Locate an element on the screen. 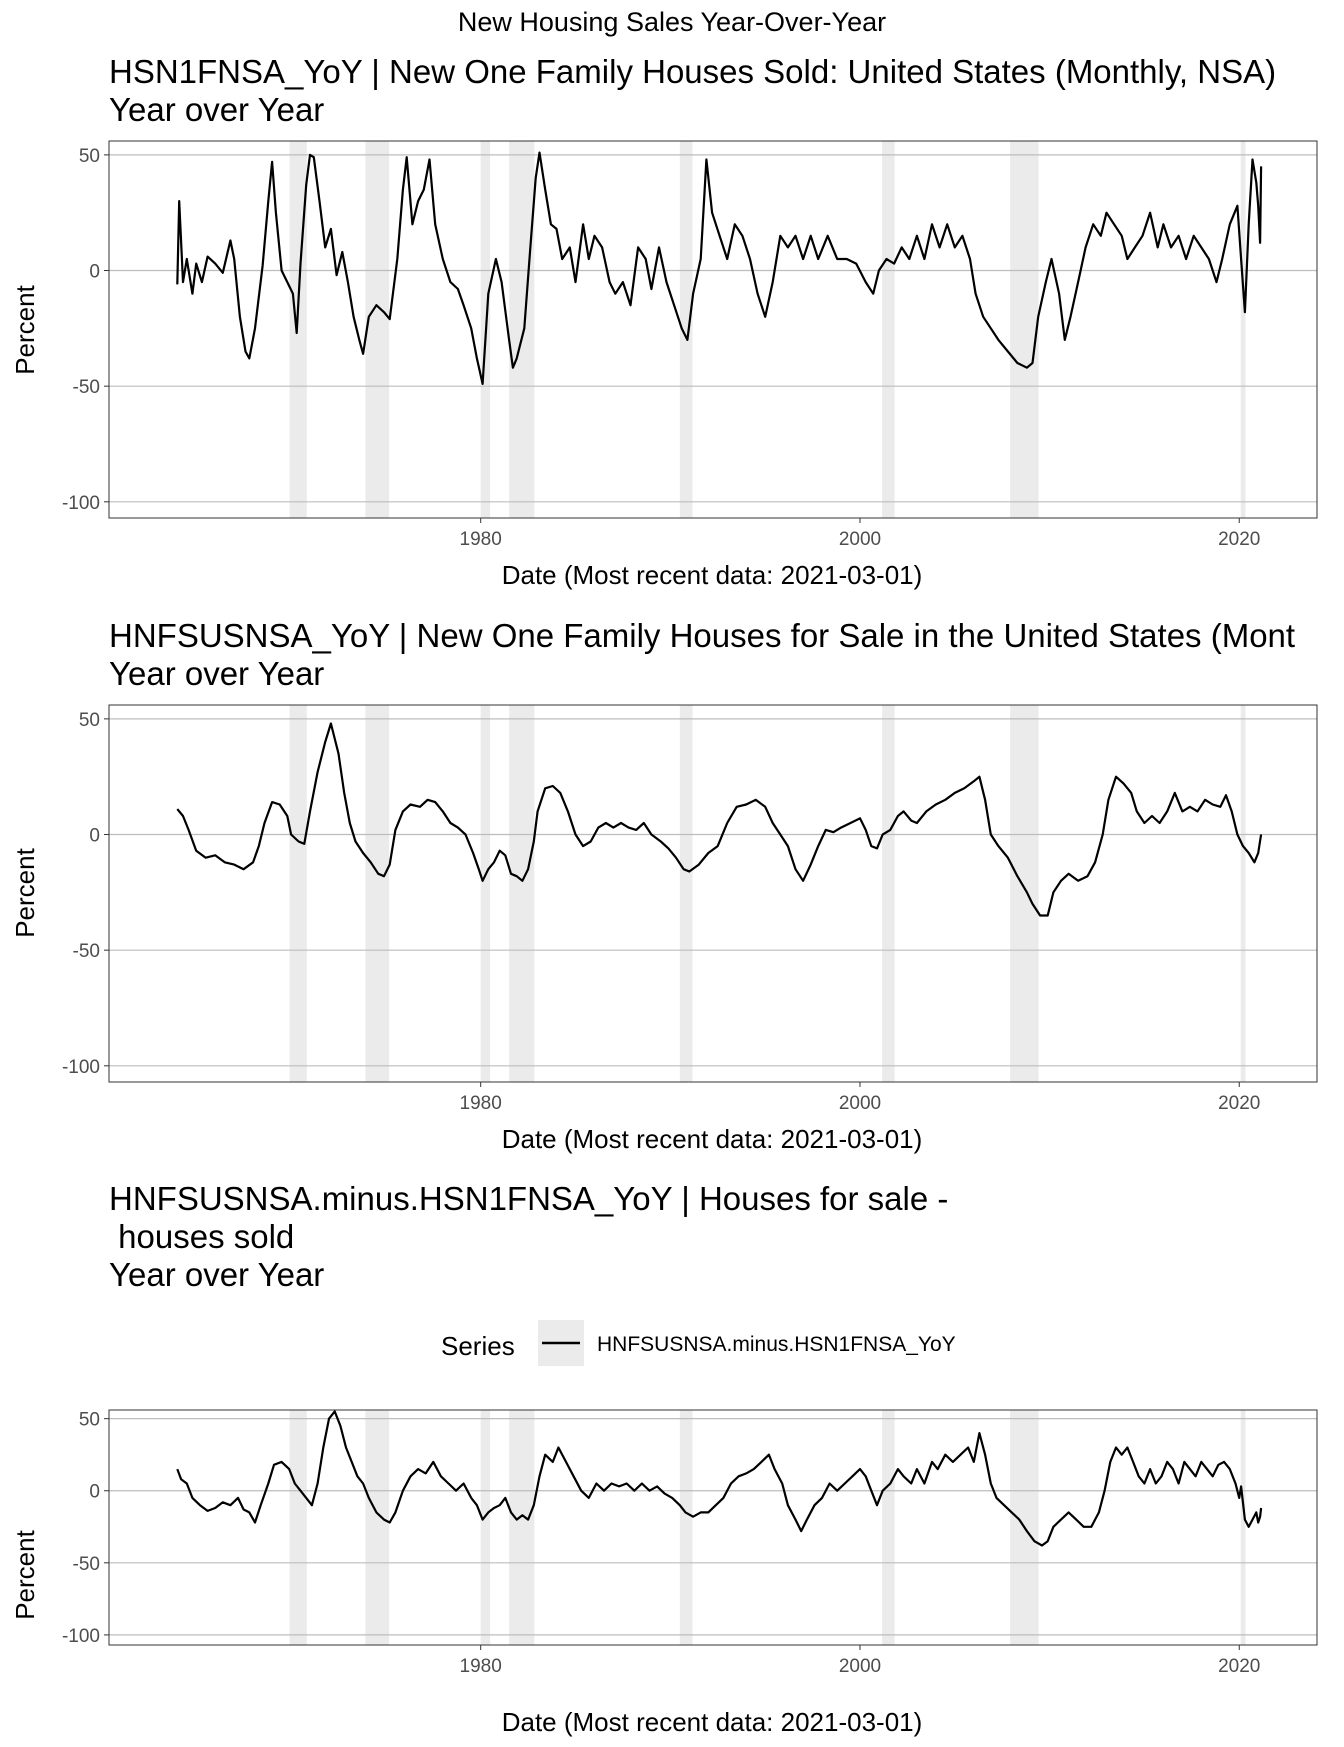  legend: Series HNFSUSNSA.minus.HSN1FNSA_YoY is located at coordinates (698, 1343).